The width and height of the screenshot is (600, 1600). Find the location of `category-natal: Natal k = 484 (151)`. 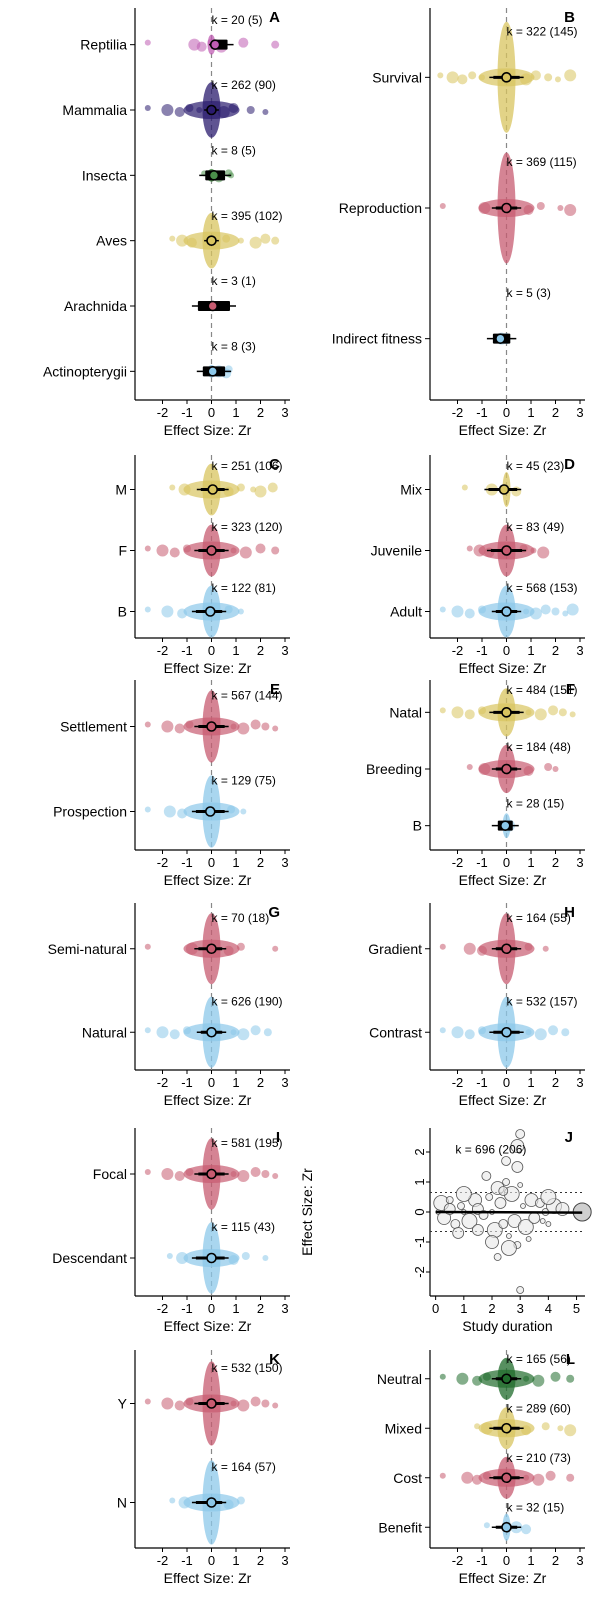

category-natal: Natal k = 484 (151) is located at coordinates (483, 710).